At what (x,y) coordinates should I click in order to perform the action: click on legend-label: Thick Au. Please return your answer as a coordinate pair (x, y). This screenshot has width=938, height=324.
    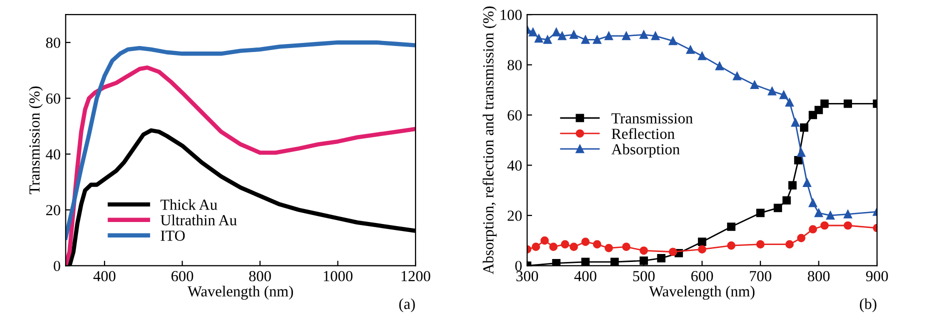
    Looking at the image, I should click on (189, 204).